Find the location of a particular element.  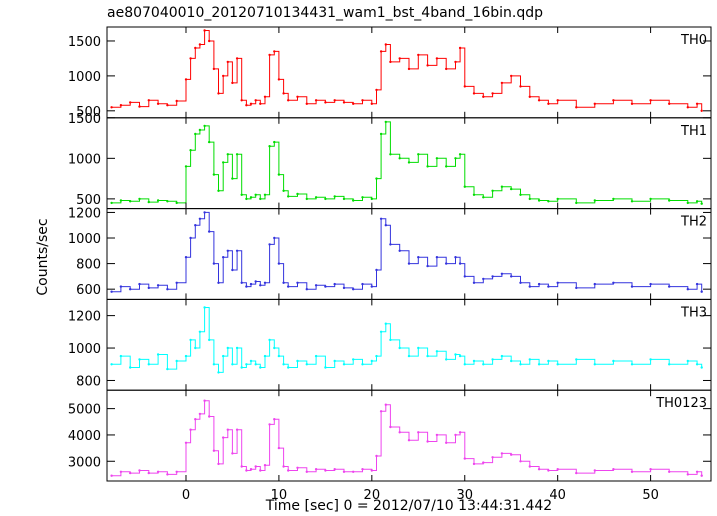

y-tick-label: 800 is located at coordinates (88, 381).